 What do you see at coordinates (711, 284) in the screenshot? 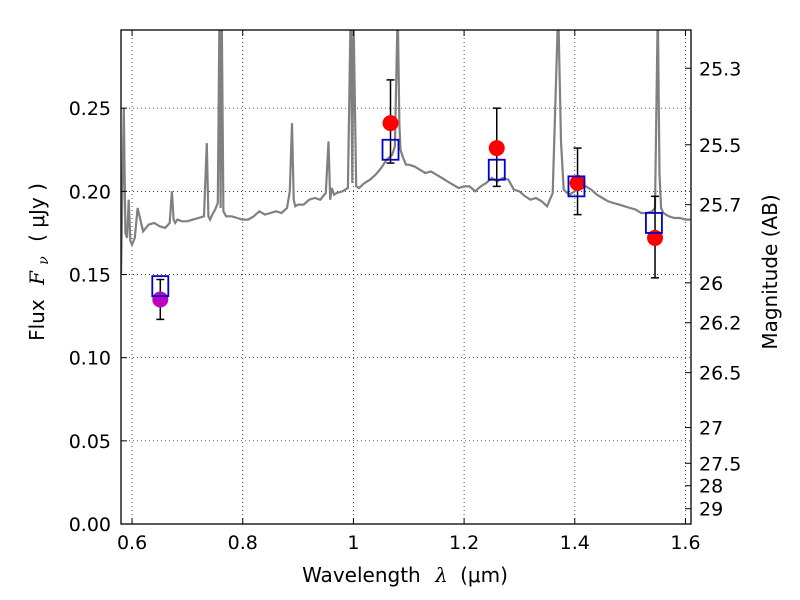
I see `y2-tick-label: 26` at bounding box center [711, 284].